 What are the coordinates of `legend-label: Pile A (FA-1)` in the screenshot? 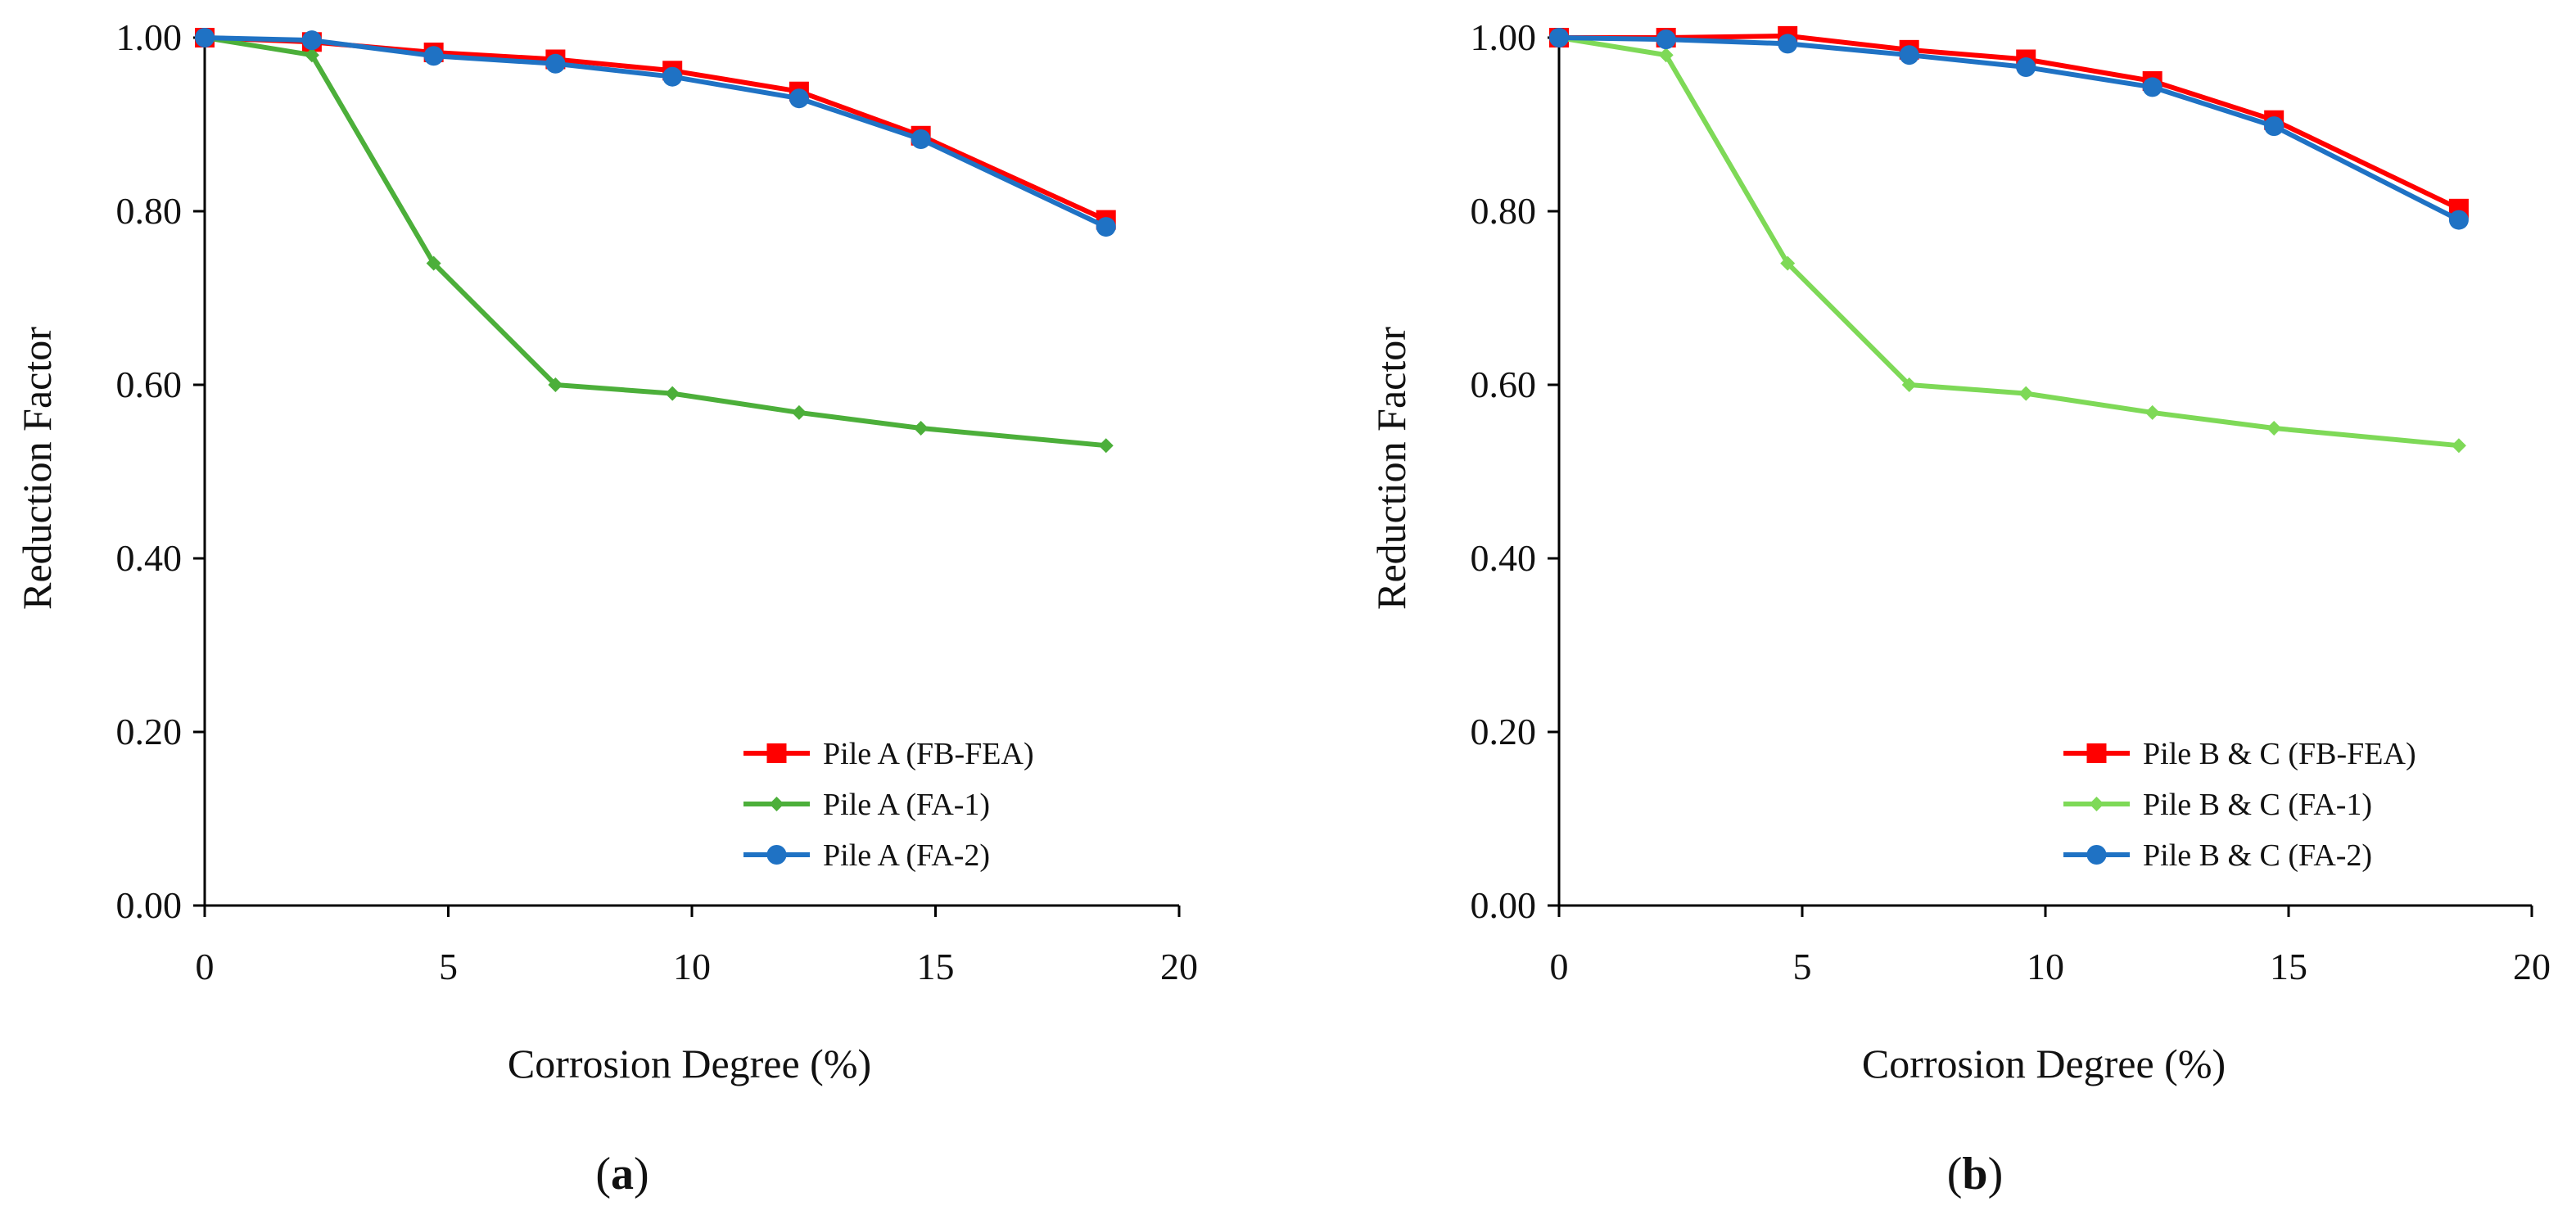 It's located at (906, 805).